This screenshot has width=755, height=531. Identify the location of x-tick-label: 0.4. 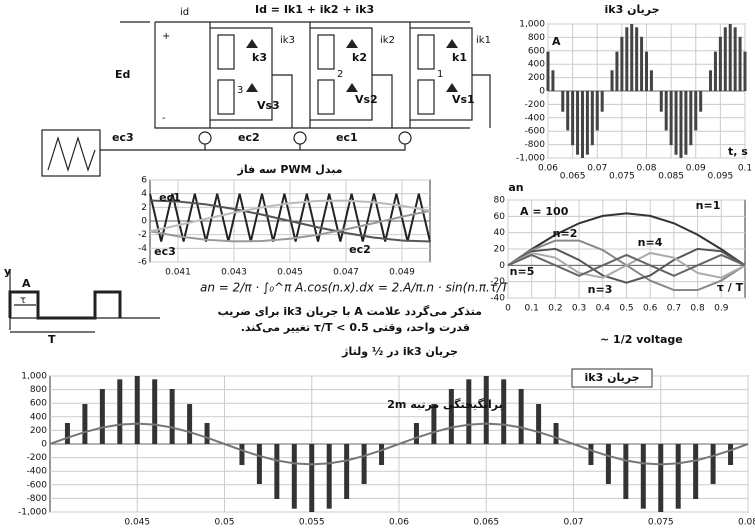
(603, 309).